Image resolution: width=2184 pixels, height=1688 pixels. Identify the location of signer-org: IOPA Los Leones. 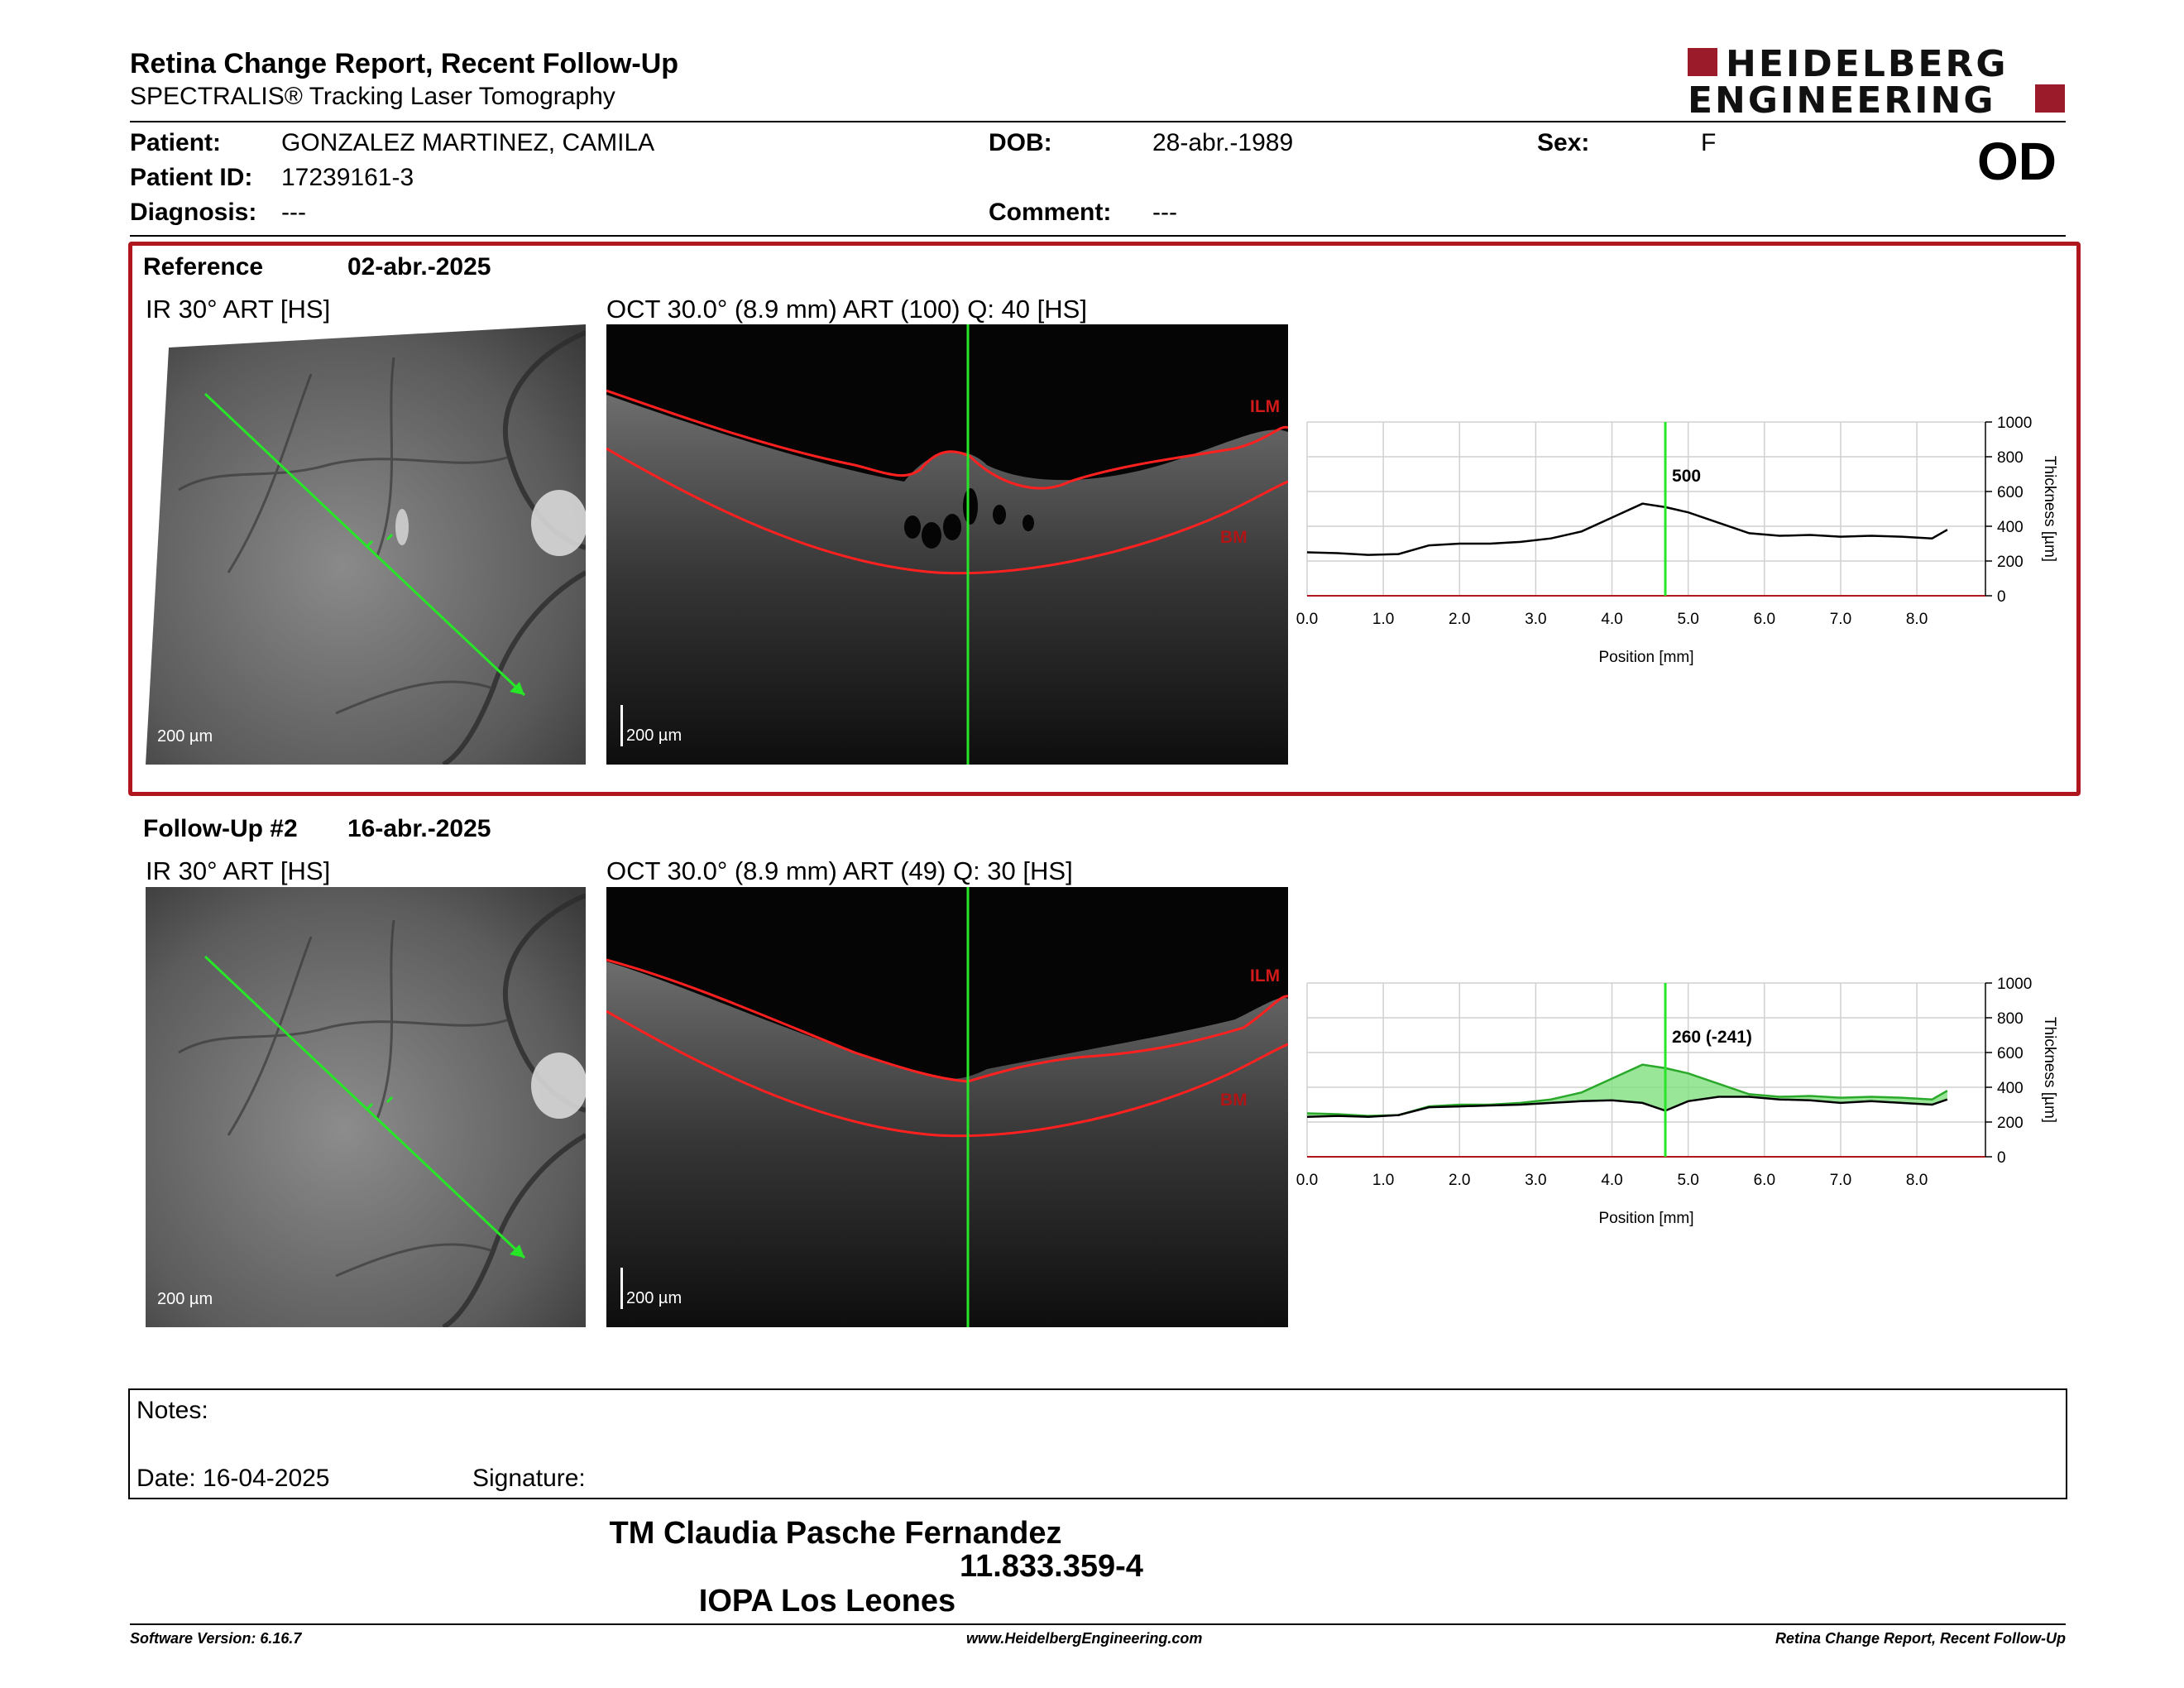
(827, 1601).